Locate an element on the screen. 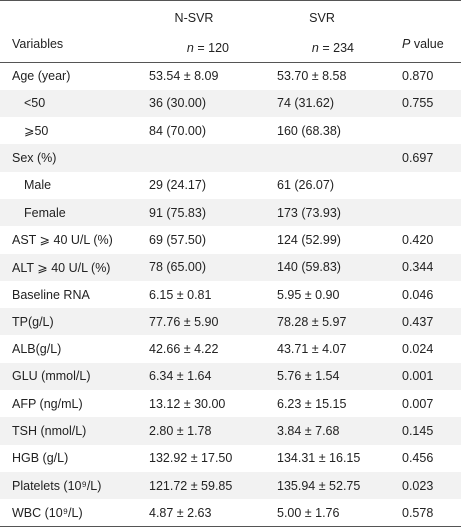  table-cell: 0.697 is located at coordinates (418, 158).